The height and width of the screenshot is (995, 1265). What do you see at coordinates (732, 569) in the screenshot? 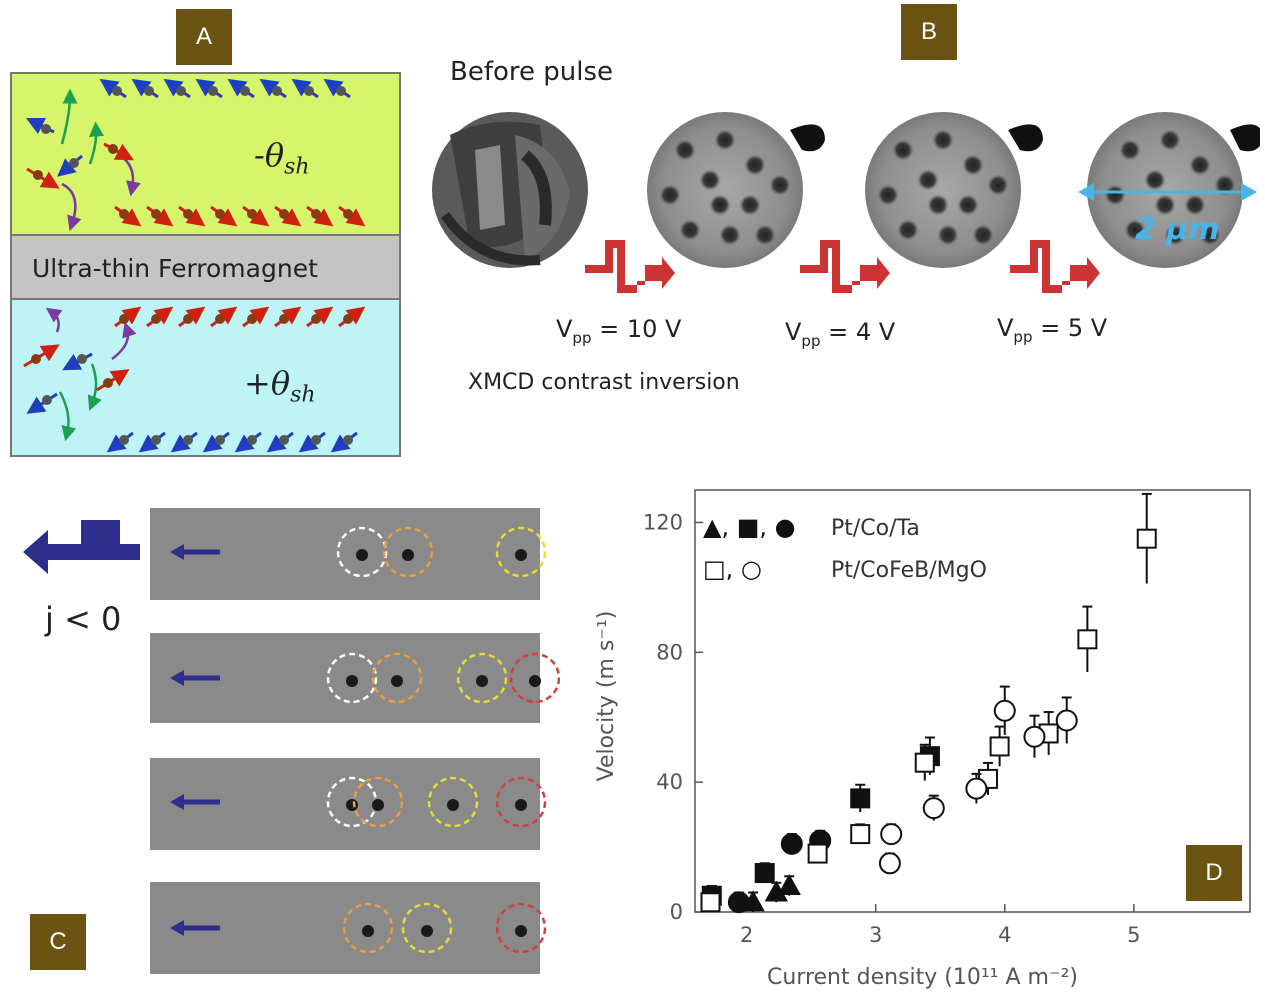
I see `legend-symbols: □, ○` at bounding box center [732, 569].